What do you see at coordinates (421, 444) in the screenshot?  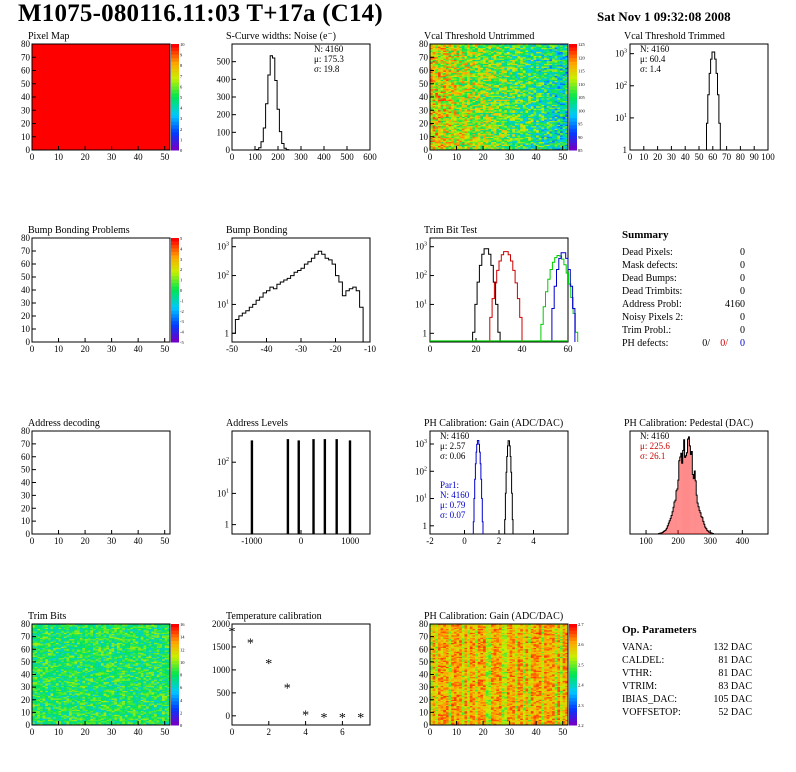 I see `ph-gain-ylabel: 103` at bounding box center [421, 444].